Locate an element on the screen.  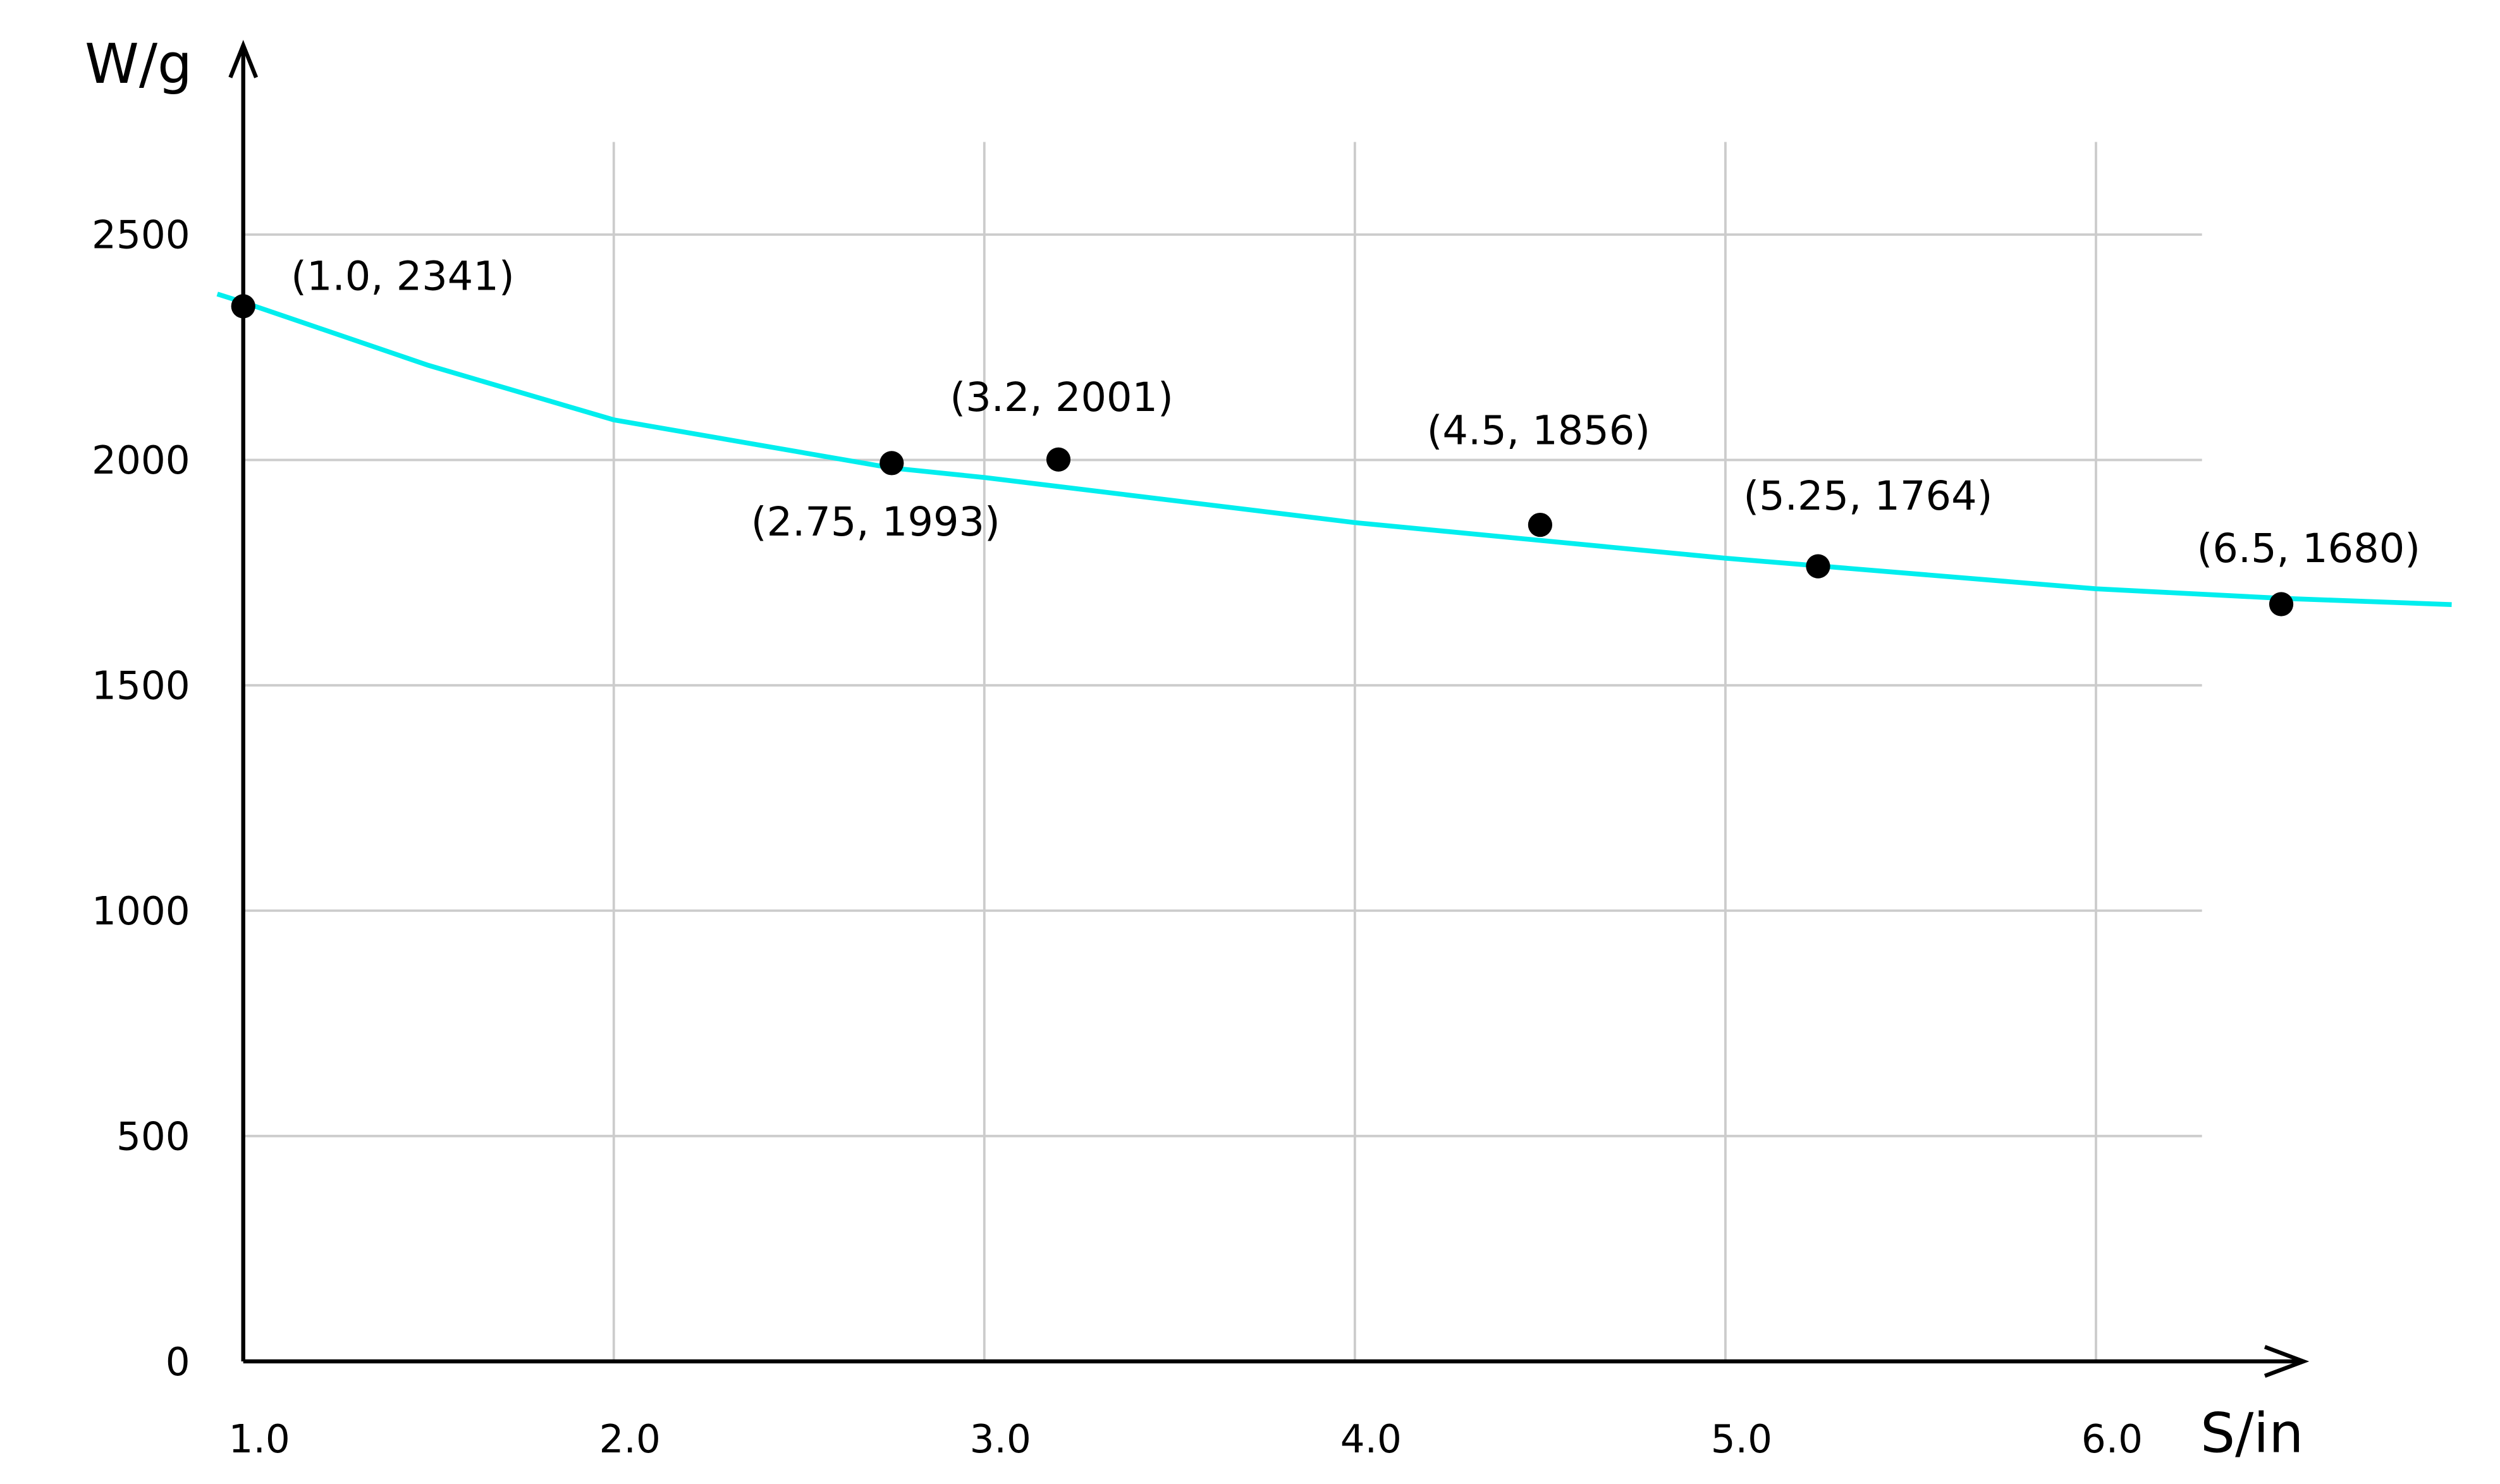
y-axis-arrow is located at coordinates (243, 59).